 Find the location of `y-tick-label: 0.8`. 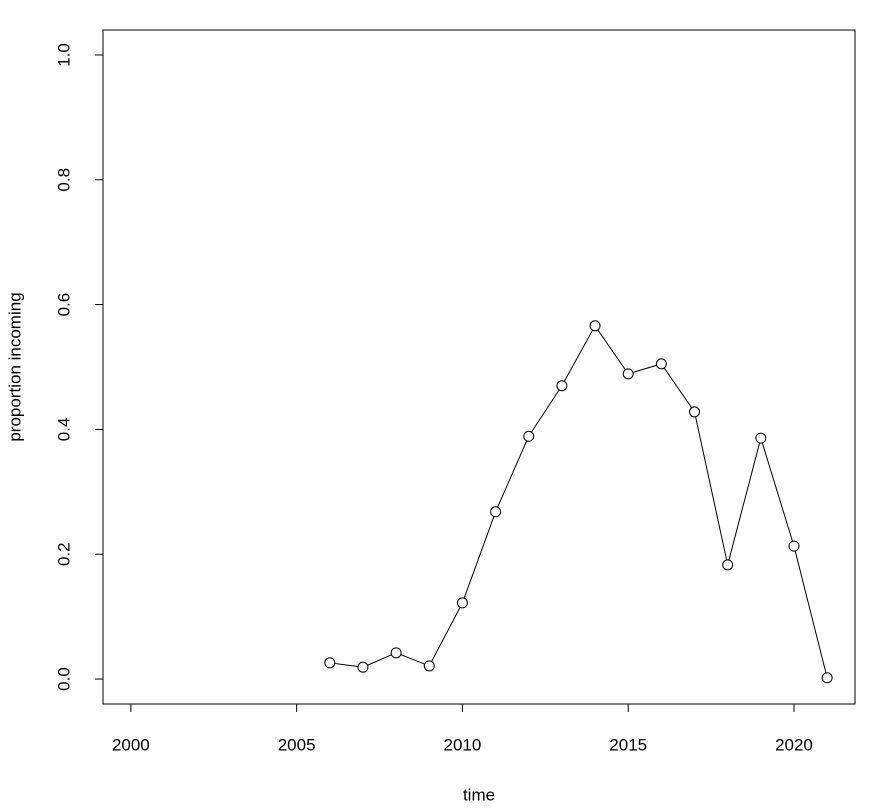

y-tick-label: 0.8 is located at coordinates (63, 180).